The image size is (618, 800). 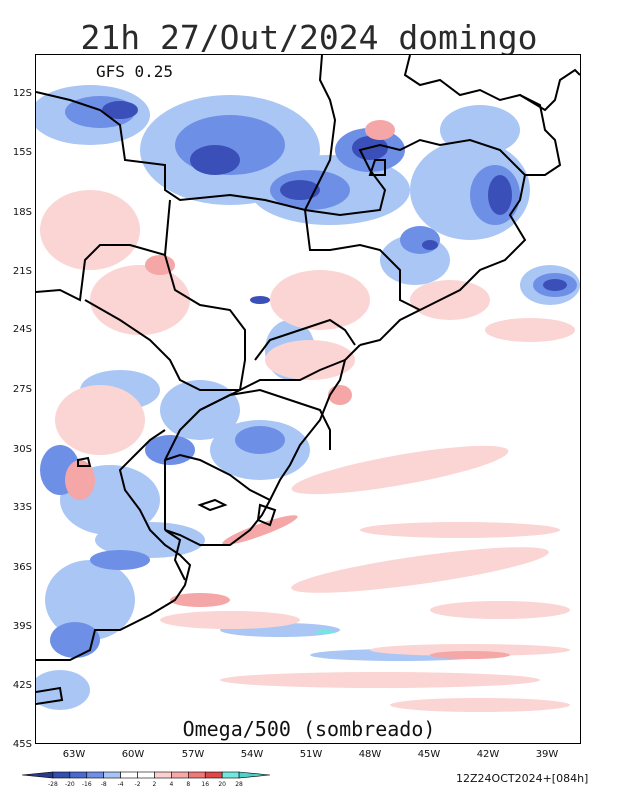 I want to click on lat-label-36s: 36S, so click(x=22, y=567).